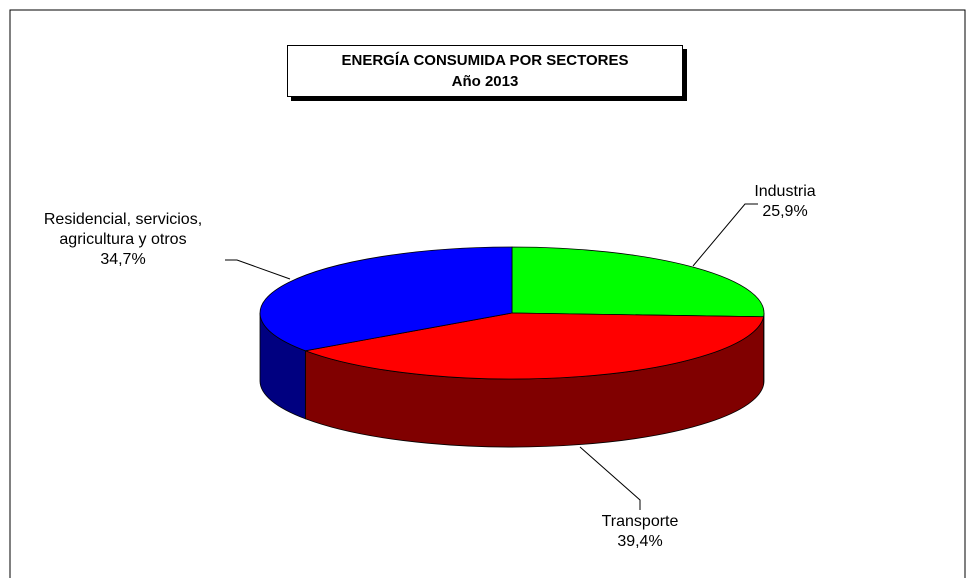 This screenshot has width=976, height=578. I want to click on value-label: 39,4%, so click(640, 541).